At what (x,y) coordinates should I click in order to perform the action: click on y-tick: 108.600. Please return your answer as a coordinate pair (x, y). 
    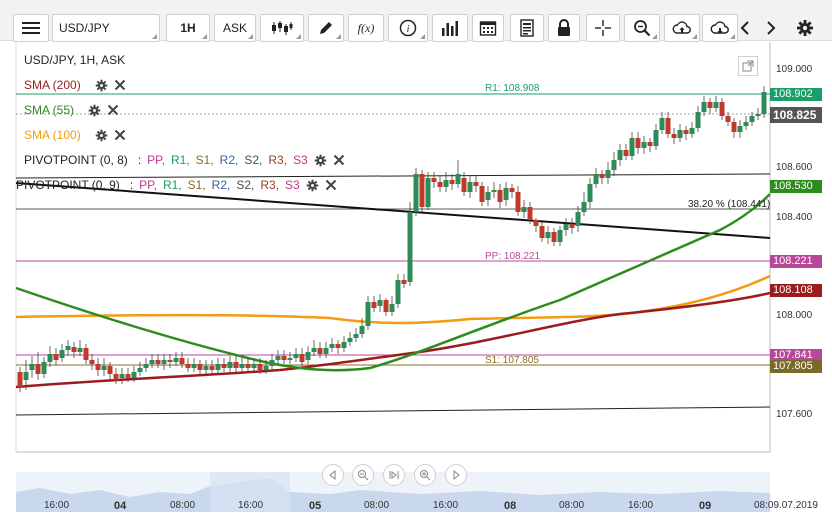
    Looking at the image, I should click on (794, 167).